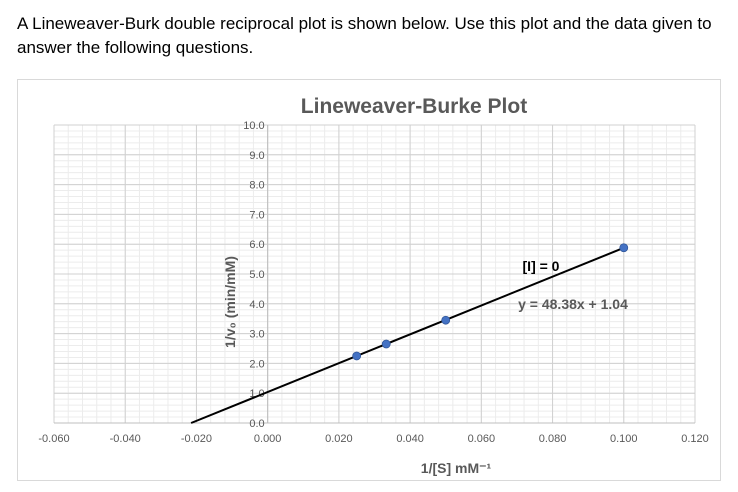  Describe the element at coordinates (256, 364) in the screenshot. I see `y-tick-label: 2.0` at that location.